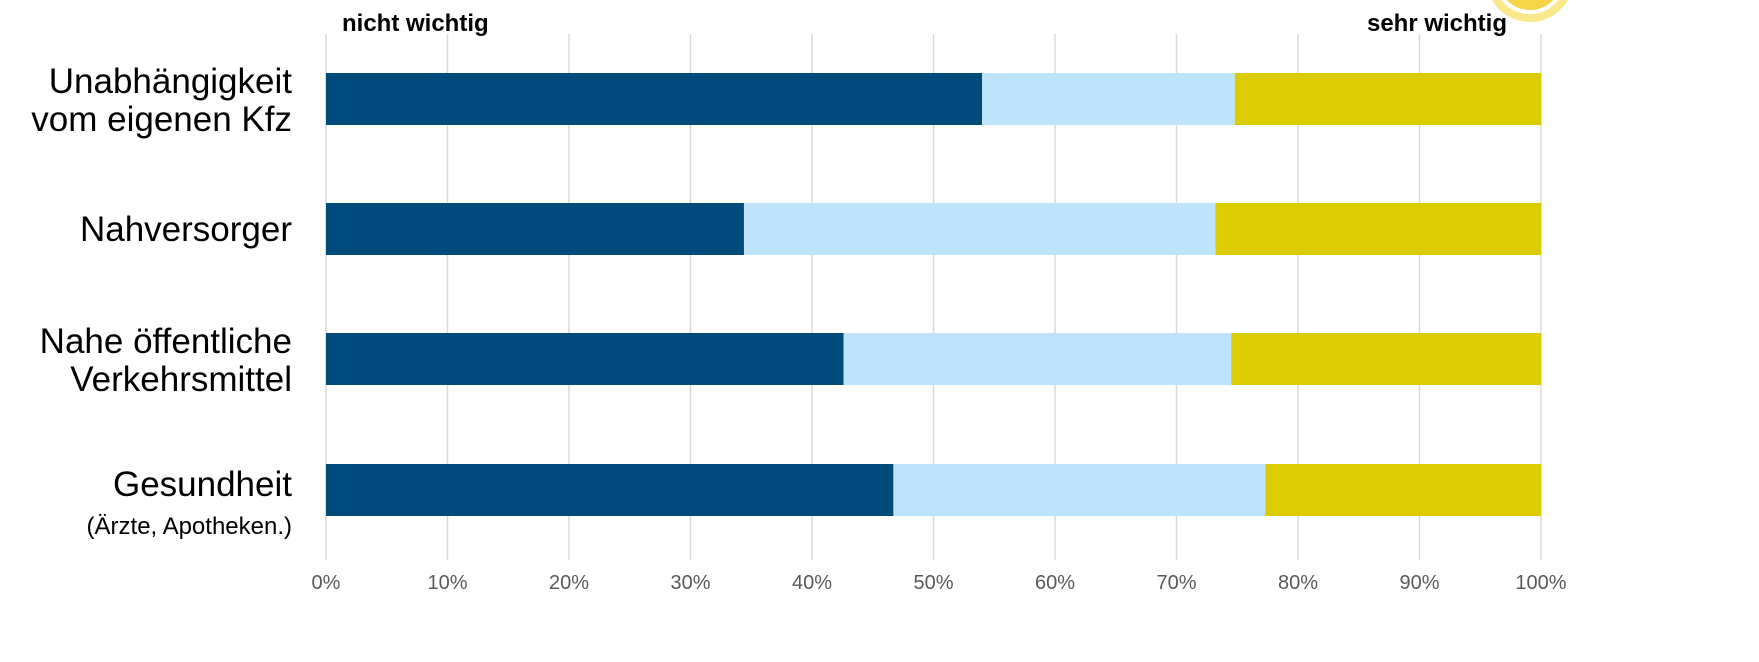 The height and width of the screenshot is (662, 1759). What do you see at coordinates (202, 484) in the screenshot?
I see `category-label: Gesundheit` at bounding box center [202, 484].